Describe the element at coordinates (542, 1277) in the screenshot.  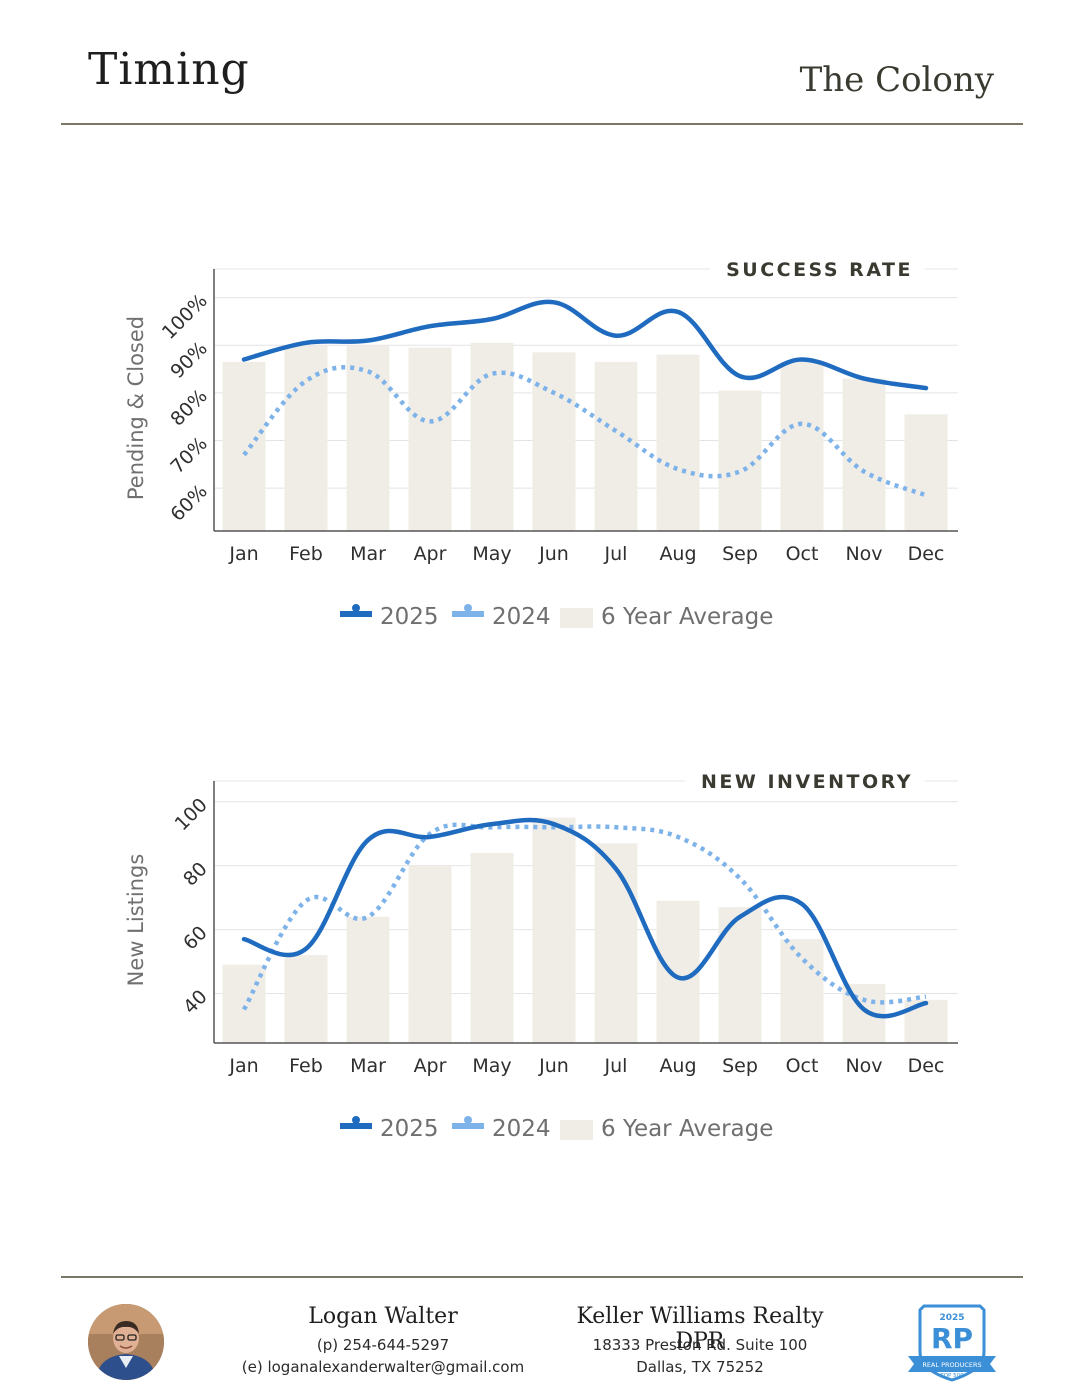
I see `footer-divider` at that location.